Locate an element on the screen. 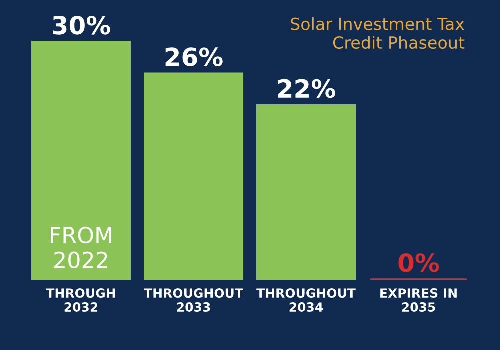 This screenshot has height=350, width=500. x-tick-label: EXPIRES IN 2035 is located at coordinates (418, 300).